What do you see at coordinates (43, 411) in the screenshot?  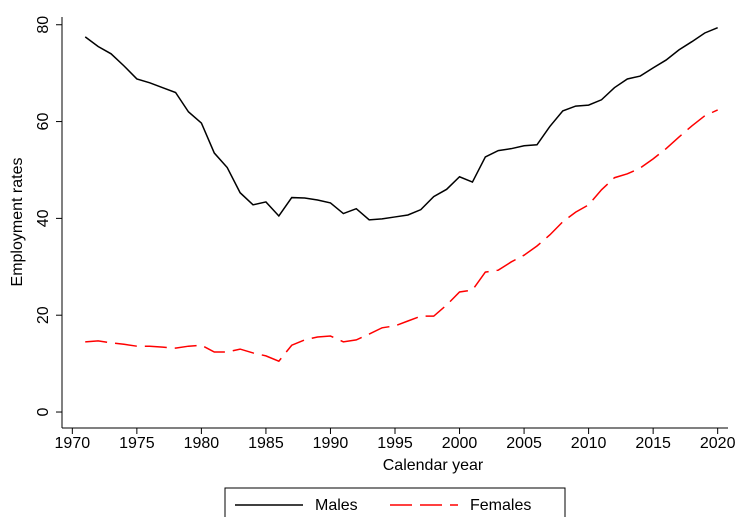 I see `y-tick-label: 0` at bounding box center [43, 411].